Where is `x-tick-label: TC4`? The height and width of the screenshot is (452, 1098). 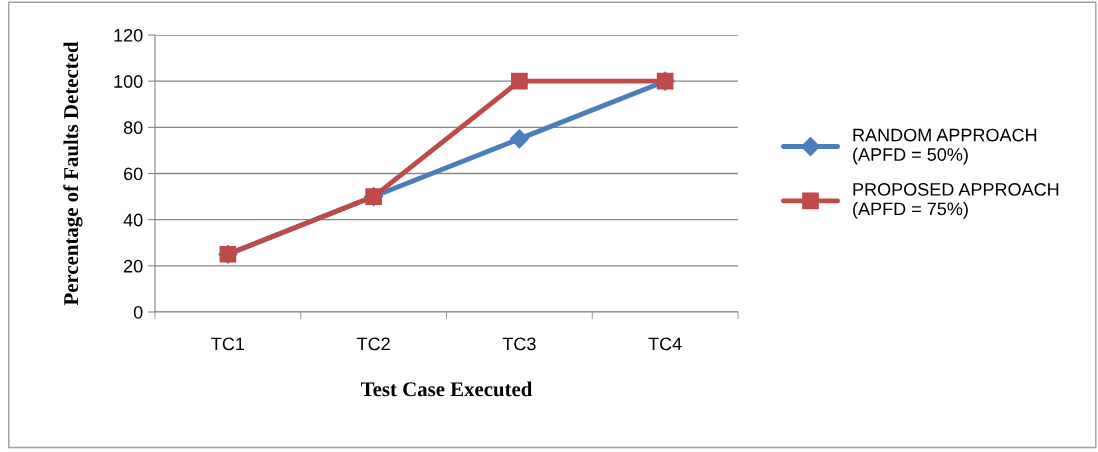
x-tick-label: TC4 is located at coordinates (665, 344).